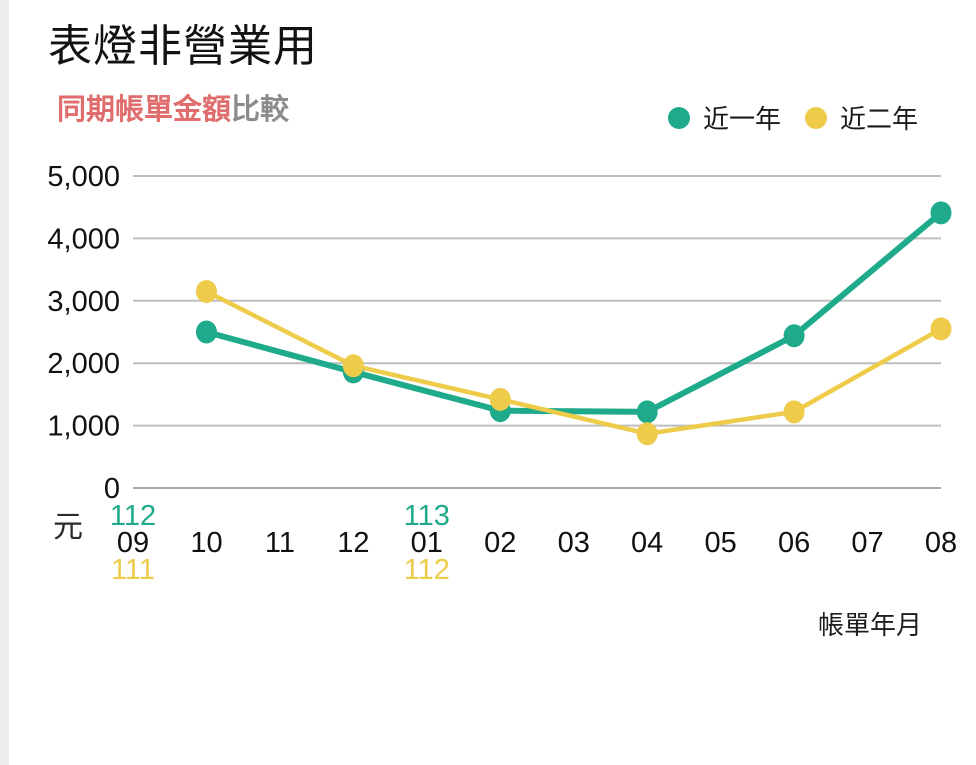 This screenshot has width=976, height=765. What do you see at coordinates (68, 527) in the screenshot?
I see `y-axis-unit-label: 元` at bounding box center [68, 527].